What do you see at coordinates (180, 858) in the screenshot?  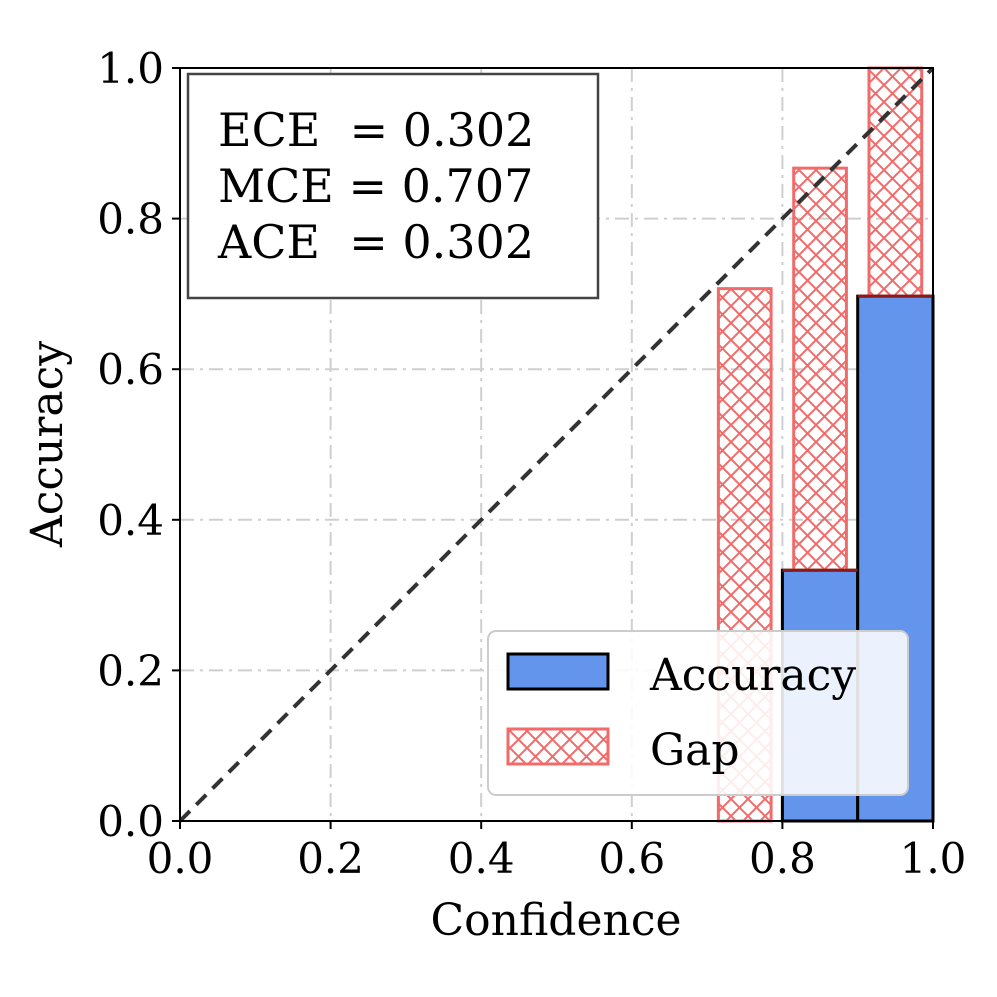 I see `x-tick-label-0: 0.0` at bounding box center [180, 858].